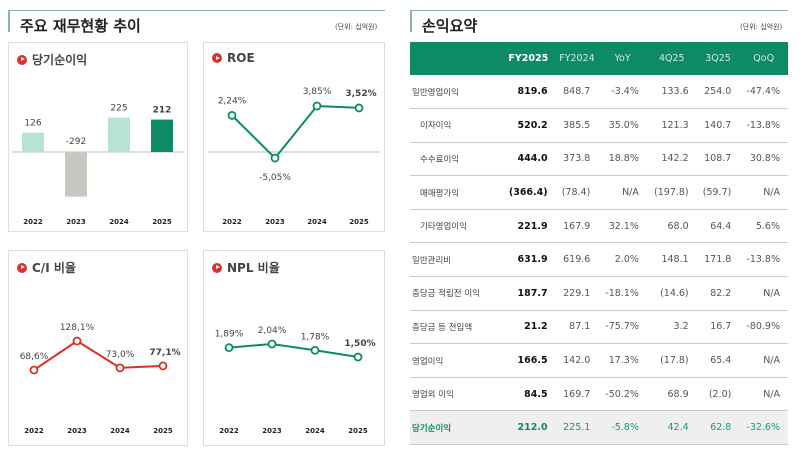 This screenshot has height=456, width=800. Describe the element at coordinates (718, 192) in the screenshot. I see `table-cell: (59.7)` at that location.